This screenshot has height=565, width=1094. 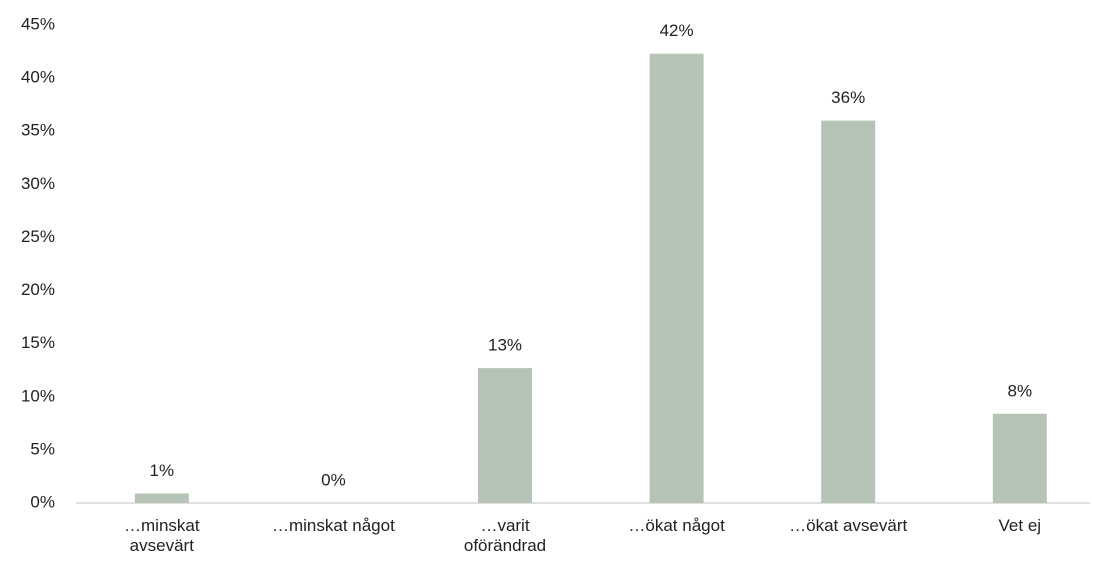 What do you see at coordinates (676, 525) in the screenshot?
I see `x-tick-label: …ökat något` at bounding box center [676, 525].